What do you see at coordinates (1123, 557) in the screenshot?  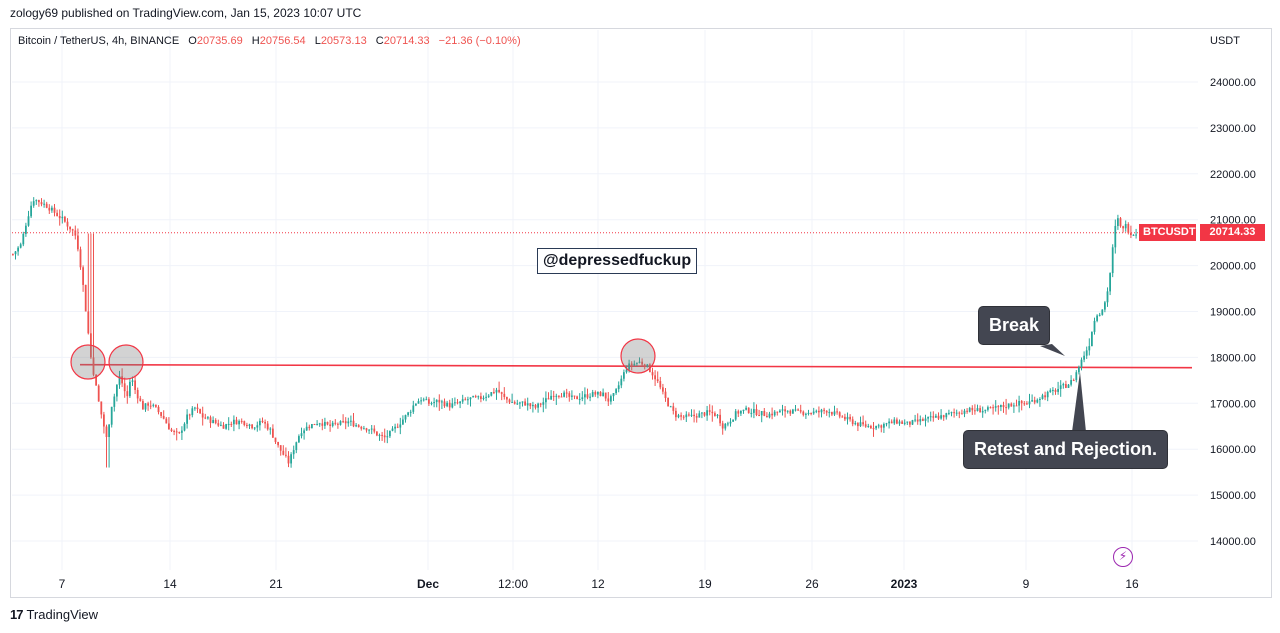 I see `lightning-icon: ⚡` at bounding box center [1123, 557].